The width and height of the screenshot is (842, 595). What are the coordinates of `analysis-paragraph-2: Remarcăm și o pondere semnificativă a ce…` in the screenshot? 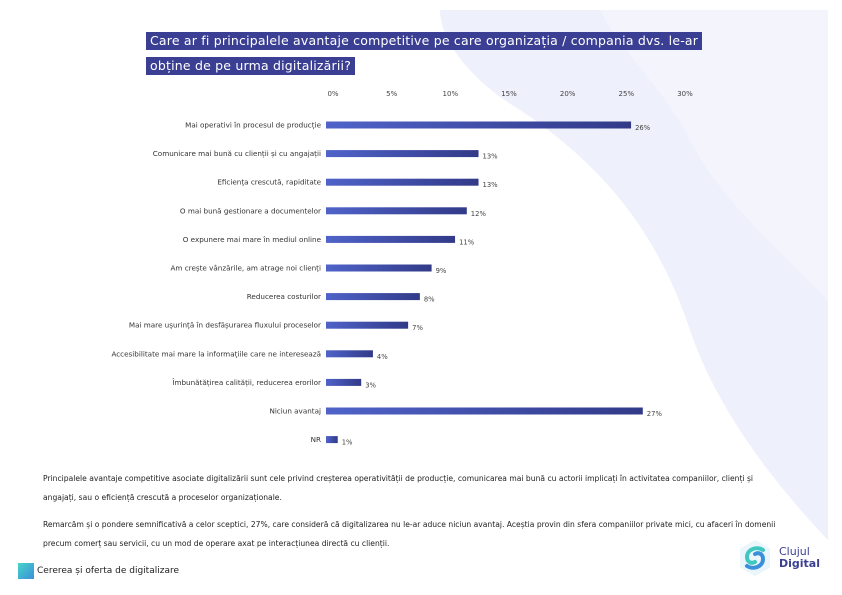 It's located at (409, 534).